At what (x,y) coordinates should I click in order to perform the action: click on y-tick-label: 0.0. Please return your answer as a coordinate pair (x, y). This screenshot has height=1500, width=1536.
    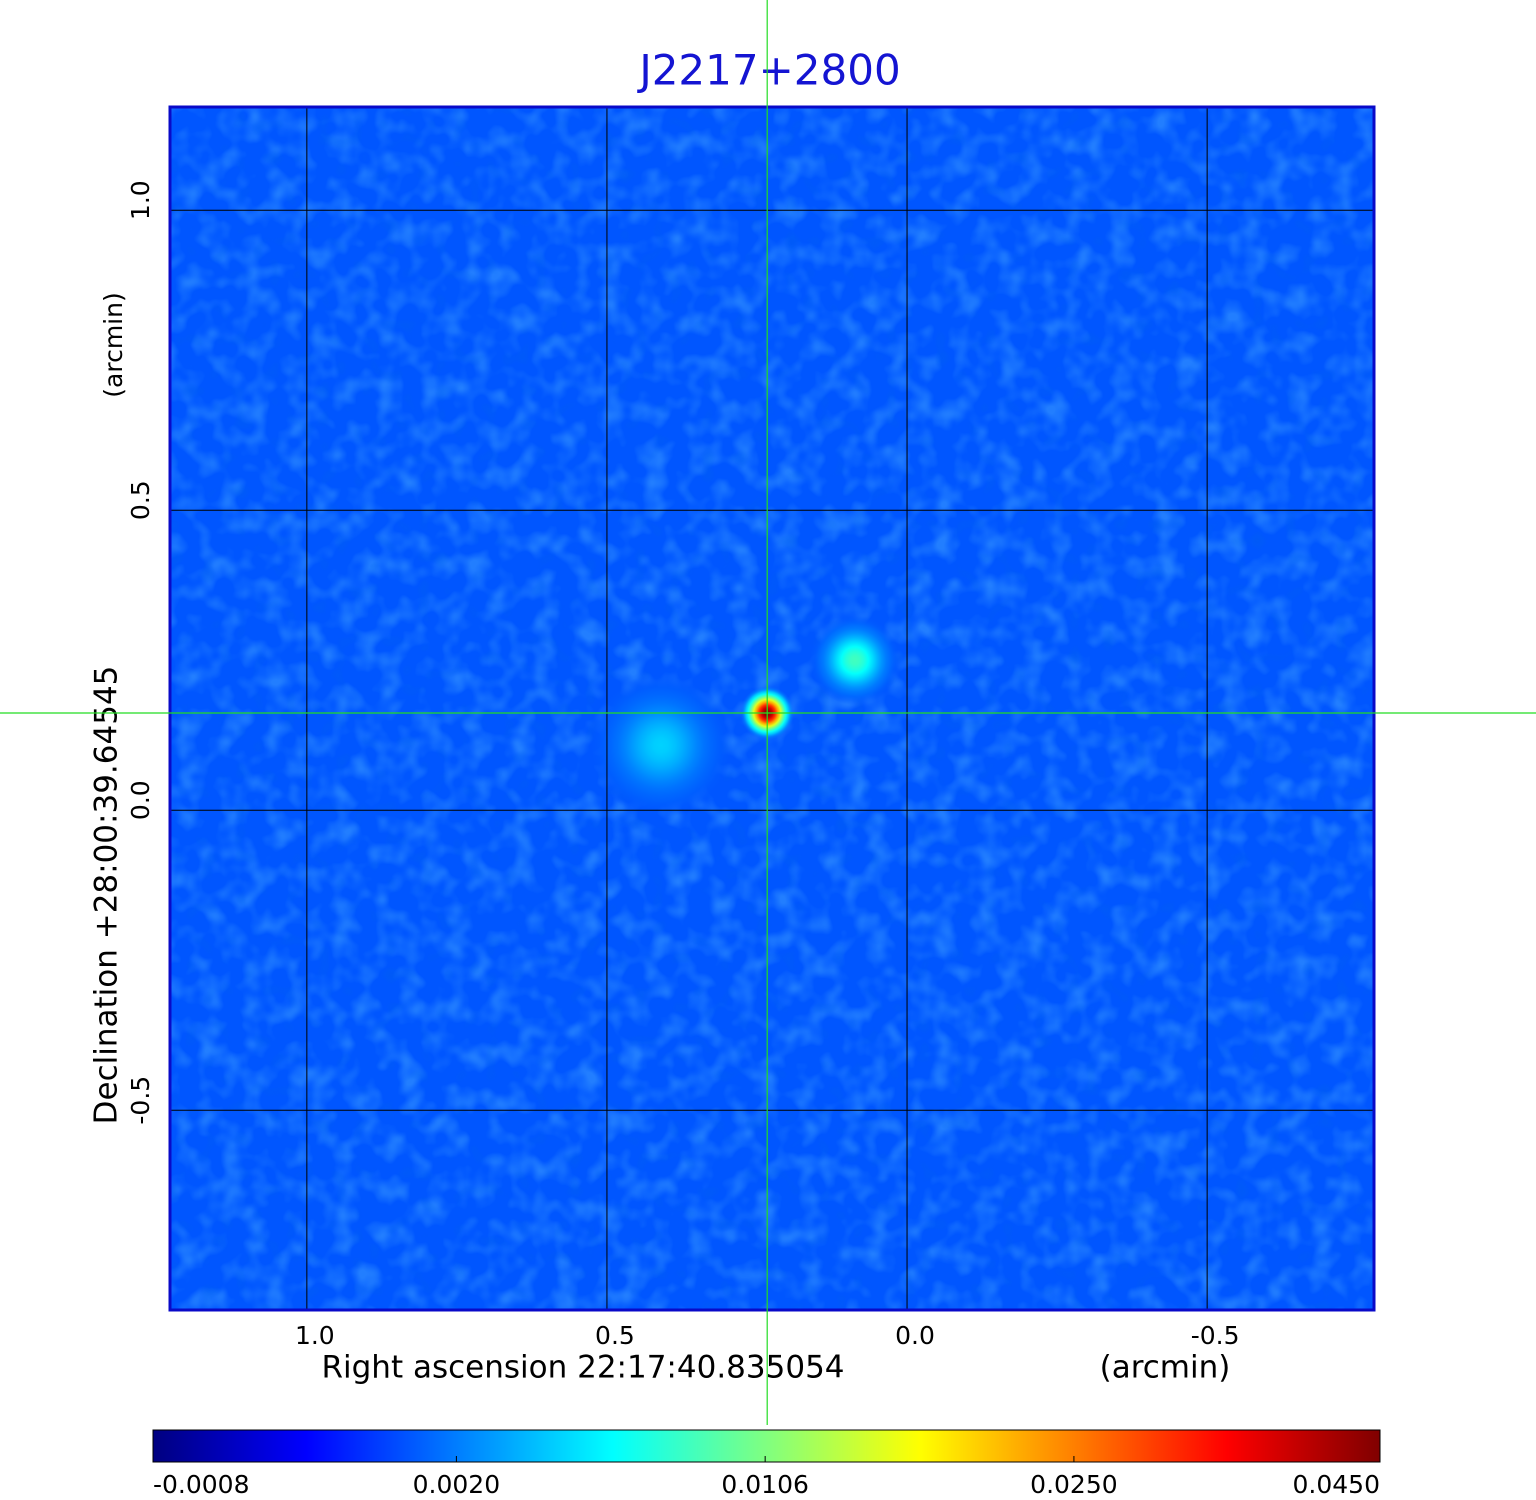
    Looking at the image, I should click on (140, 800).